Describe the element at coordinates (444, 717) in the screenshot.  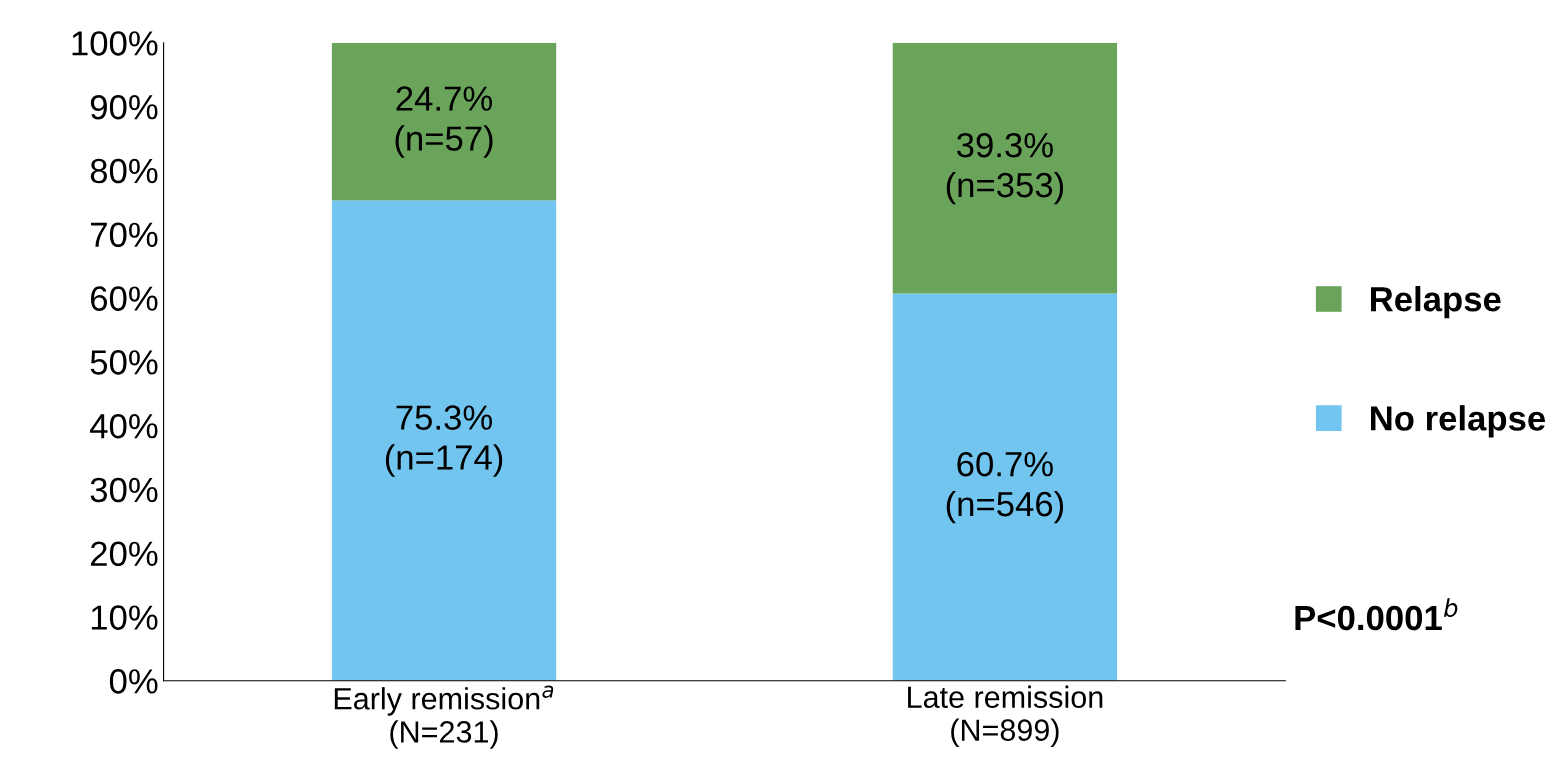
I see `category-label: Early remission$^{a}$ (N=231)` at that location.